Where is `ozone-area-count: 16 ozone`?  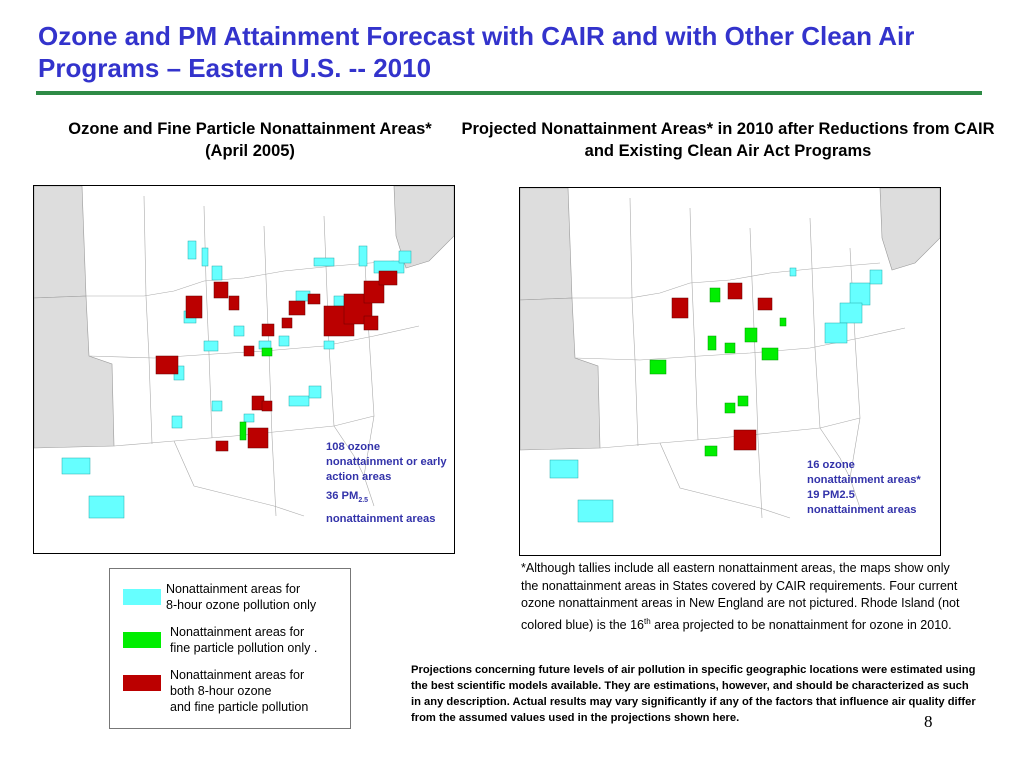
ozone-area-count: 16 ozone is located at coordinates (831, 465).